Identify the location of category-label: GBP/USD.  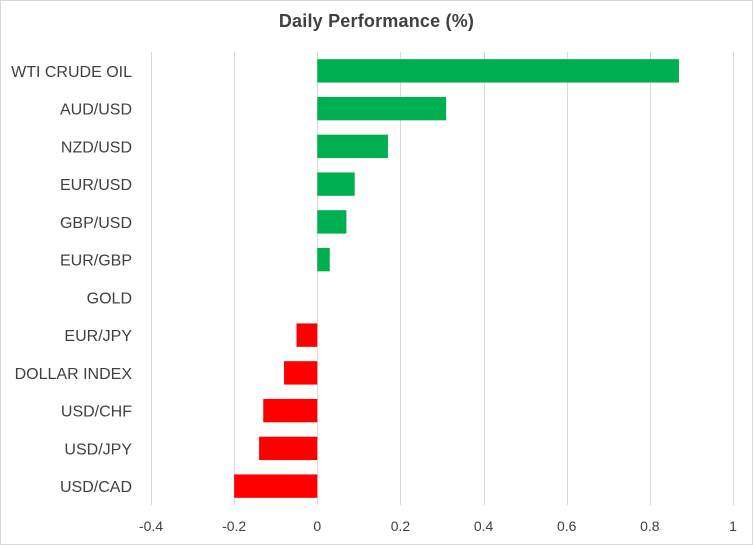
(96, 223).